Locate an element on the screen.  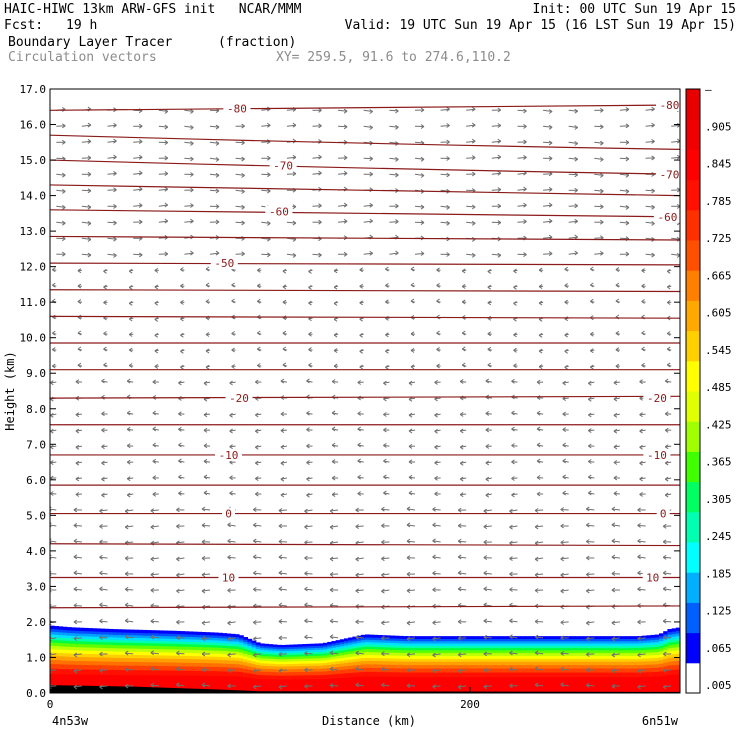
x-axis: 0 200 is located at coordinates (263, 699).